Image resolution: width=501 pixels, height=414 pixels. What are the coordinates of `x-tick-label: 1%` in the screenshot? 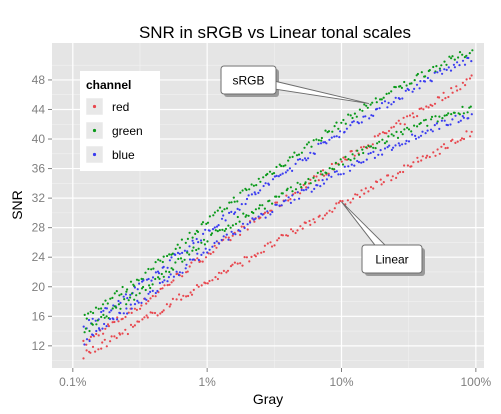 It's located at (207, 382).